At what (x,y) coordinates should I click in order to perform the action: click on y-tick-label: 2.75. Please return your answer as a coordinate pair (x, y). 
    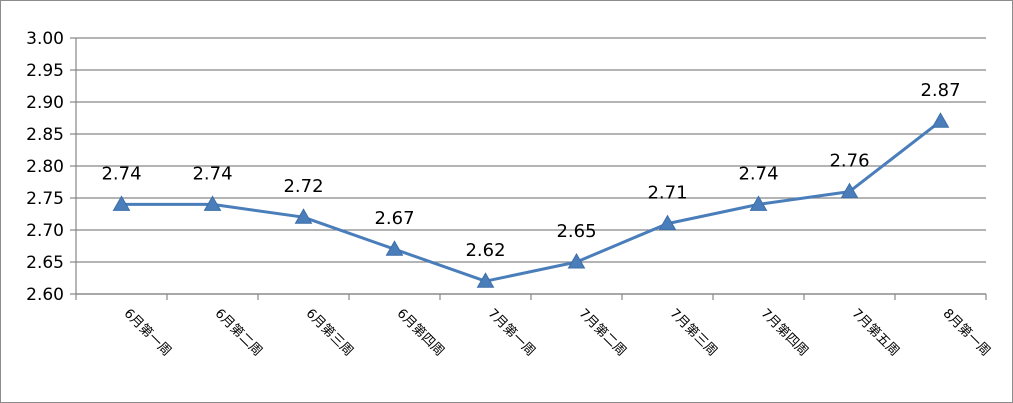
    Looking at the image, I should click on (45, 199).